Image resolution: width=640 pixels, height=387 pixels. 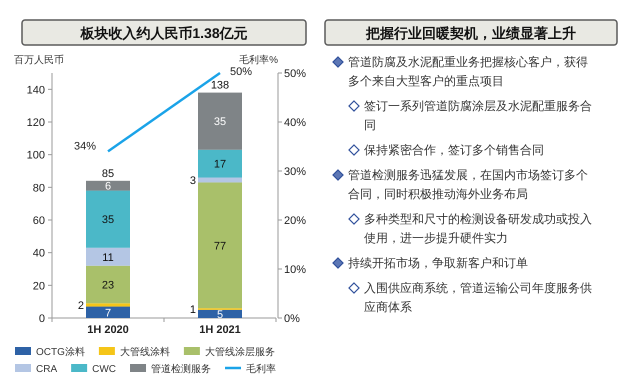 What do you see at coordinates (292, 319) in the screenshot?
I see `y2-tick-label: 0%` at bounding box center [292, 319].